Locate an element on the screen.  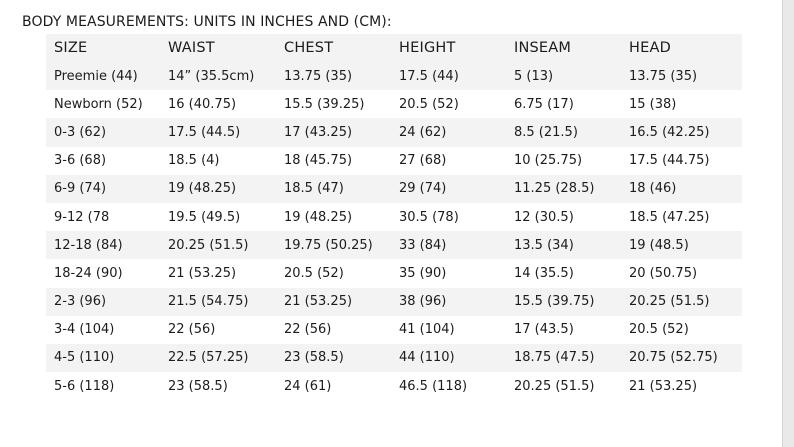
header-head: HEAD is located at coordinates (650, 48).